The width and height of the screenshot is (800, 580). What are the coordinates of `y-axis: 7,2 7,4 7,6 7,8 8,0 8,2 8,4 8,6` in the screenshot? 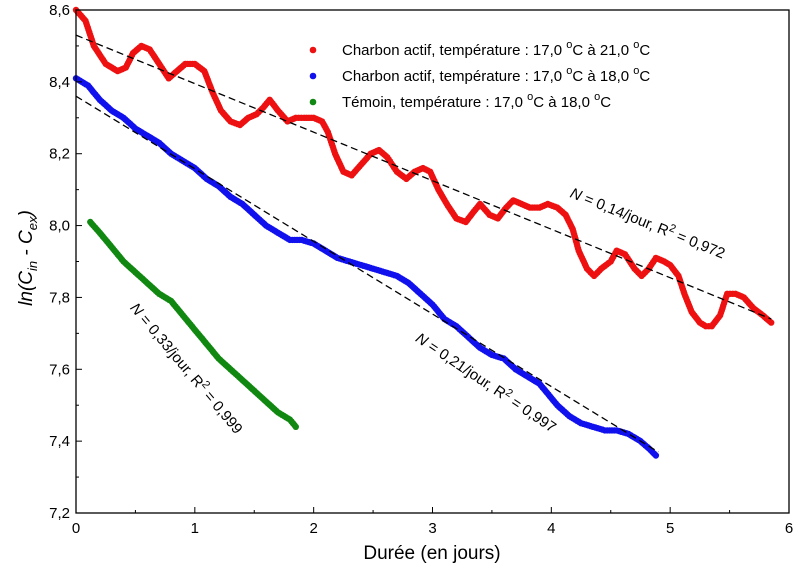 It's located at (65, 262).